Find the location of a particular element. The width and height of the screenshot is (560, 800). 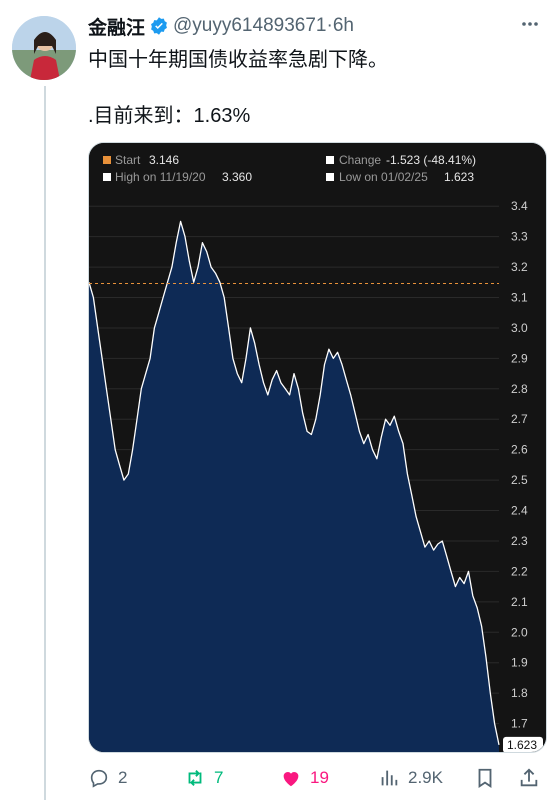

like-icon is located at coordinates (291, 779).